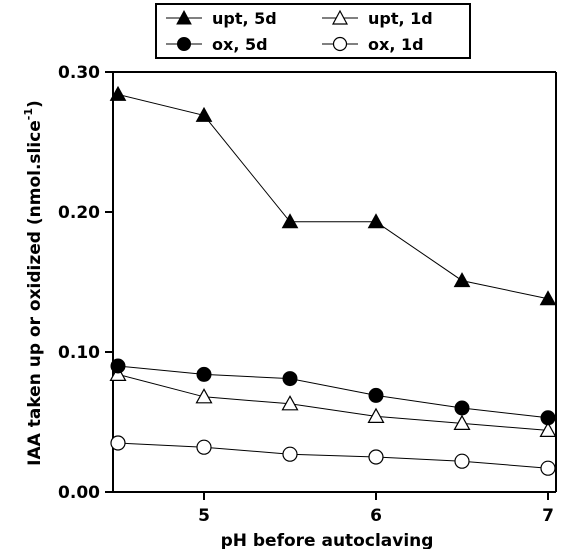 The height and width of the screenshot is (549, 564). I want to click on y-axis-title-end: ), so click(35, 104).